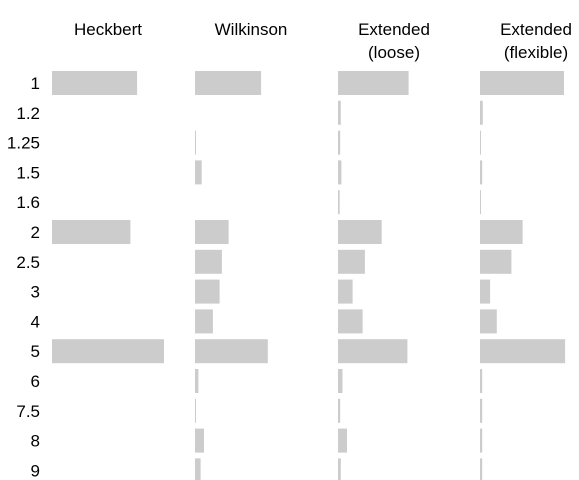 The height and width of the screenshot is (480, 579). What do you see at coordinates (23, 143) in the screenshot?
I see `category-label: 1.25` at bounding box center [23, 143].